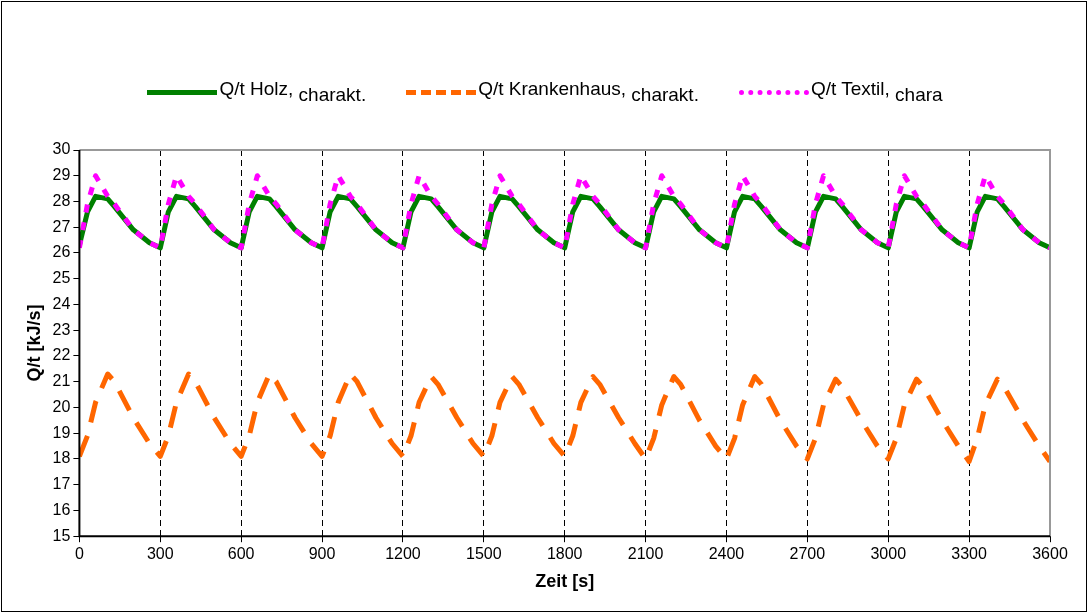 The image size is (1090, 615). What do you see at coordinates (888, 554) in the screenshot?
I see `x-tick-label: 3000` at bounding box center [888, 554].